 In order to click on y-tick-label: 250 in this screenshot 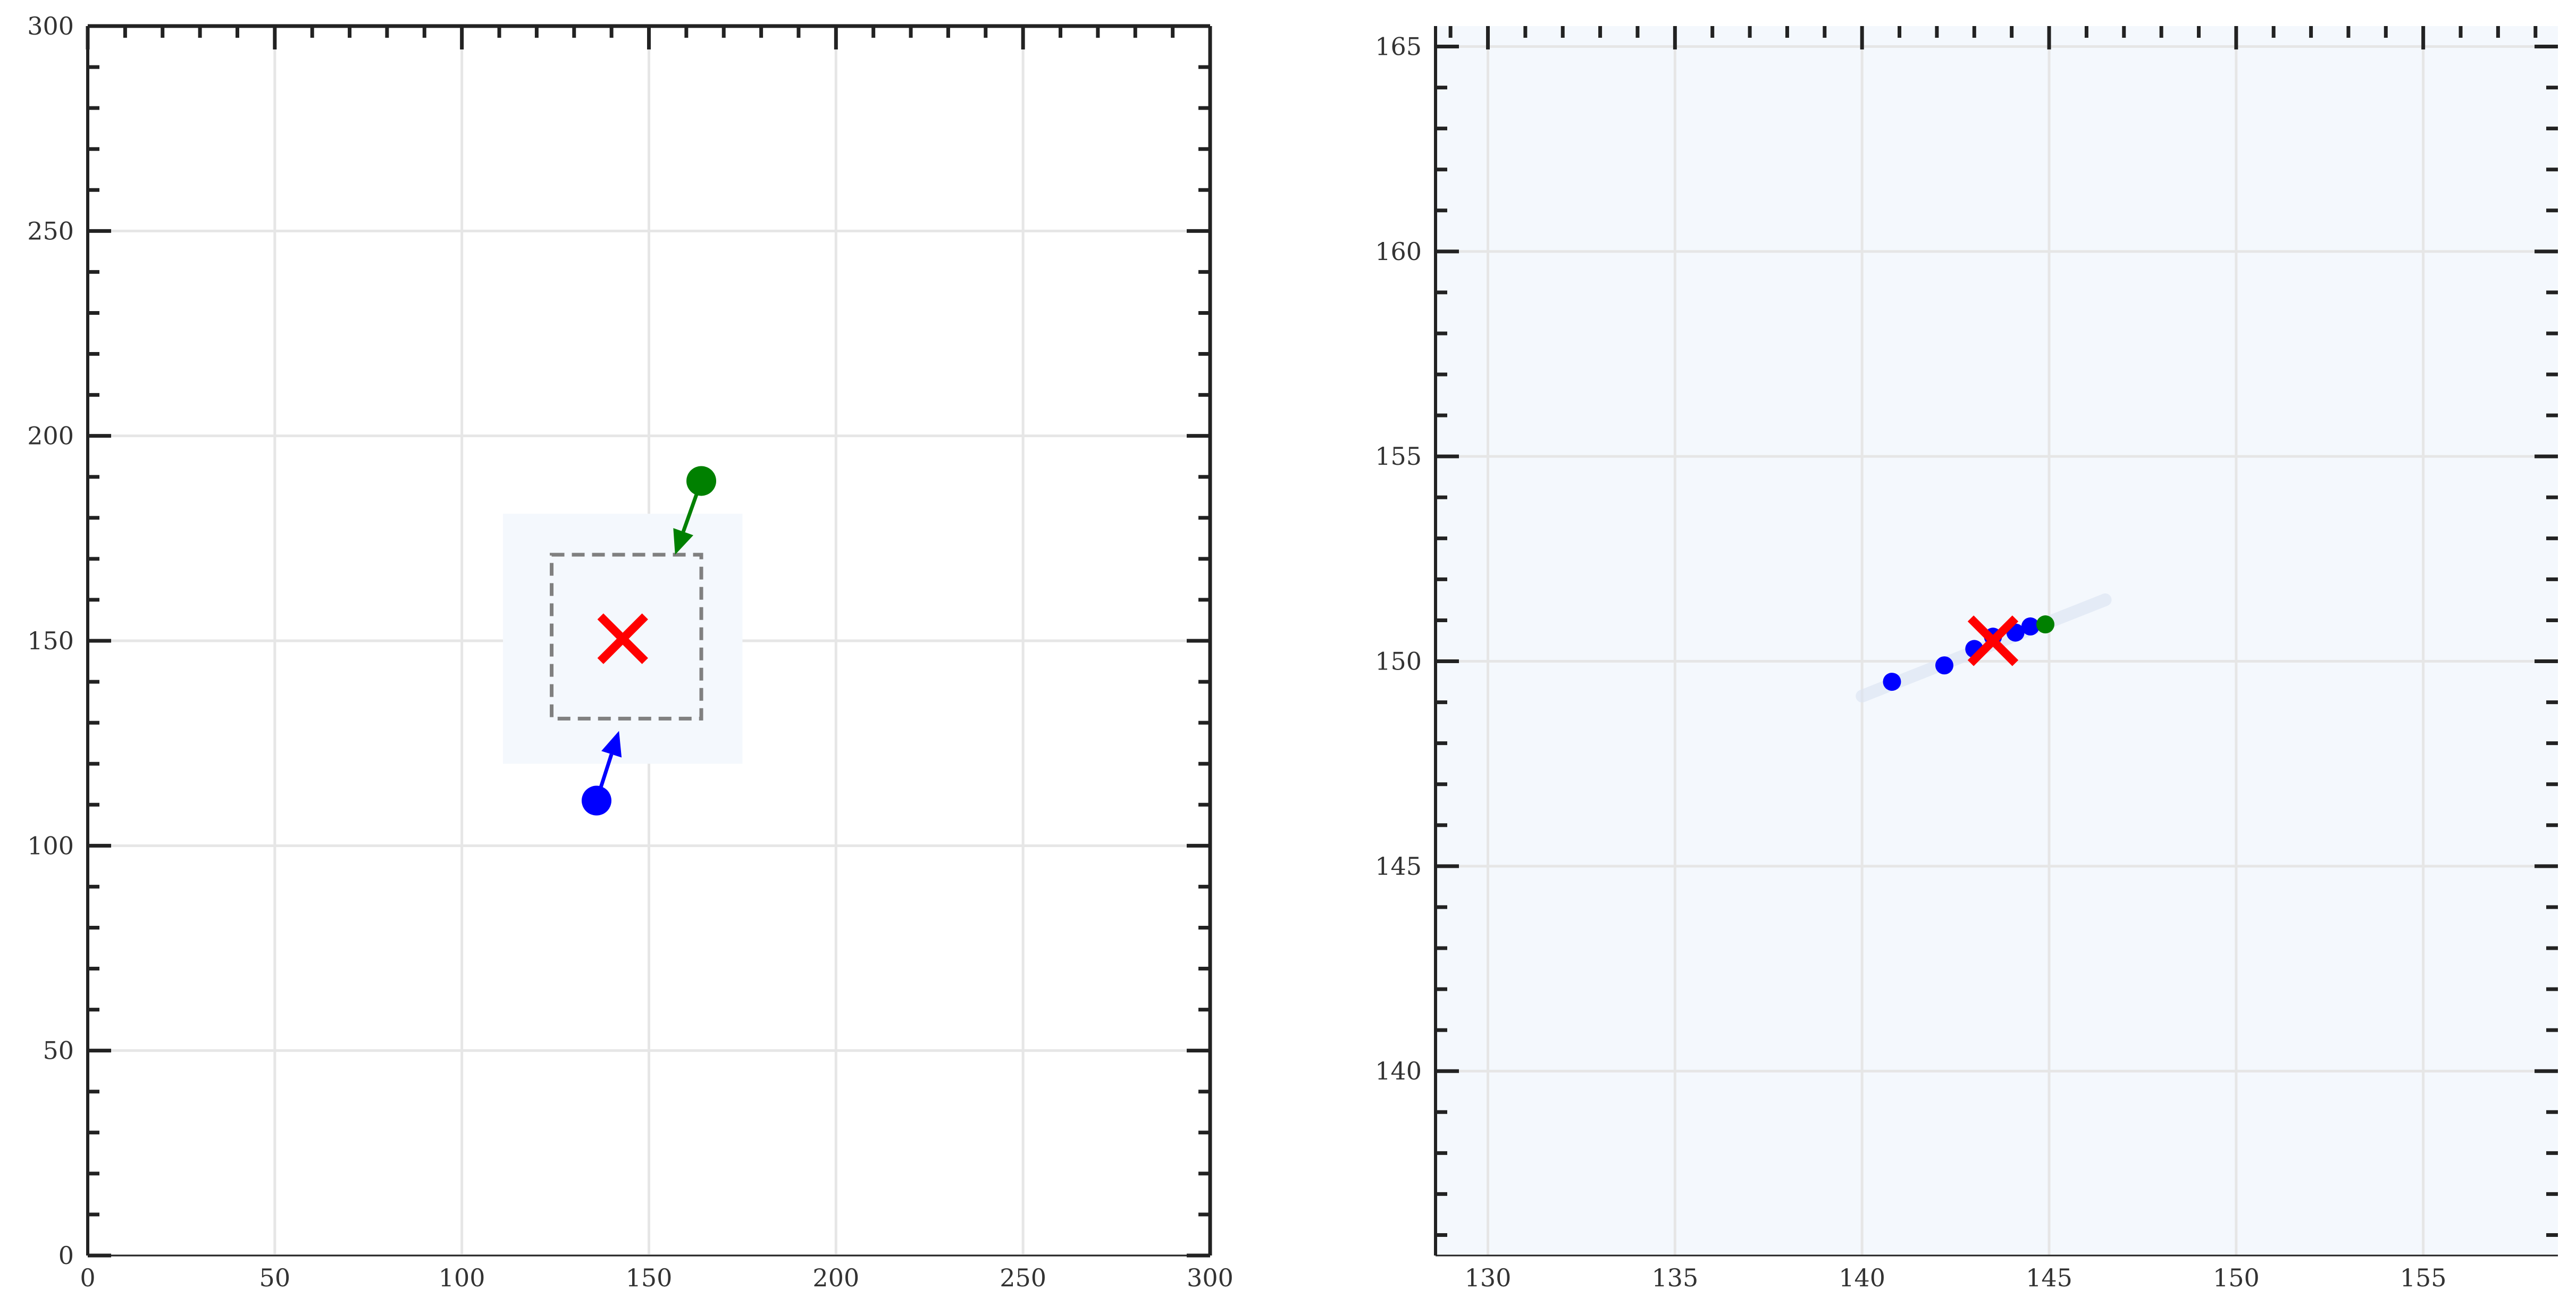, I will do `click(50, 231)`.